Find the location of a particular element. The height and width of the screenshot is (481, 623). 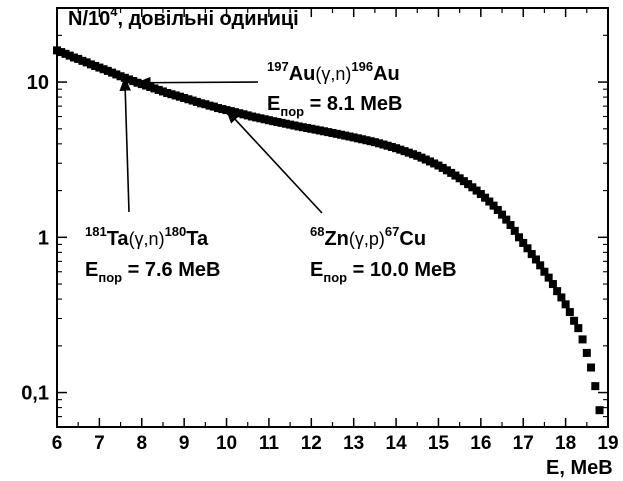

y-axis-label-sup: 4 is located at coordinates (114, 11).